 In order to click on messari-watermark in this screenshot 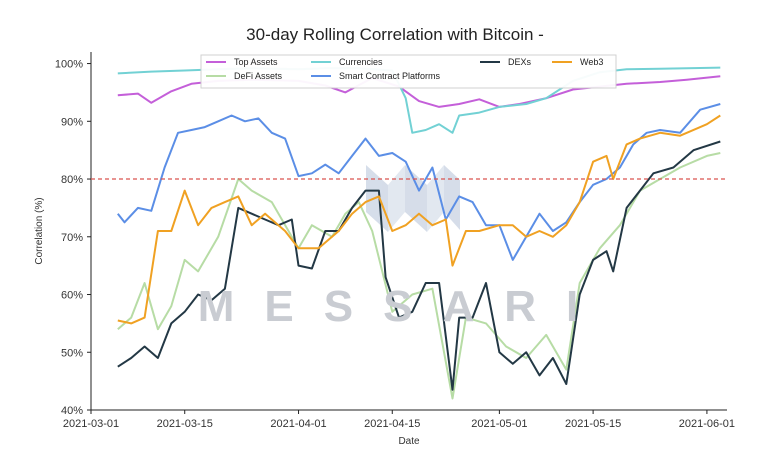, I will do `click(413, 198)`.